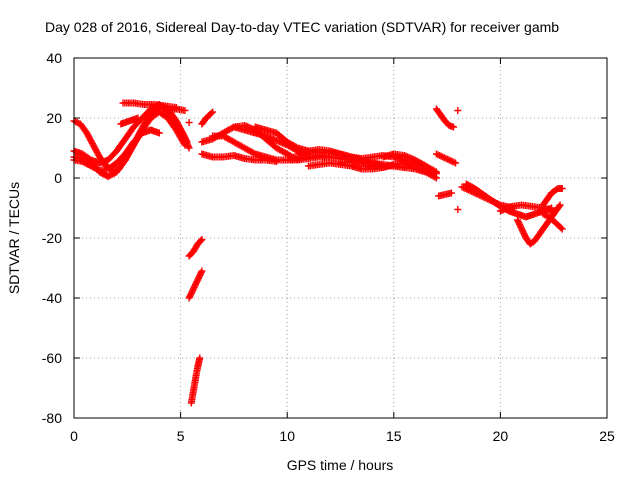 The height and width of the screenshot is (480, 640). What do you see at coordinates (54, 118) in the screenshot?
I see `y-tick-label: 20` at bounding box center [54, 118].